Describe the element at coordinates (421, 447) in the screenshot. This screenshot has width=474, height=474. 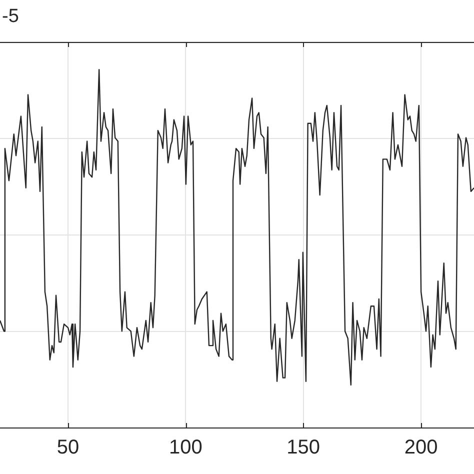
I see `x-tick-label: 200` at that location.